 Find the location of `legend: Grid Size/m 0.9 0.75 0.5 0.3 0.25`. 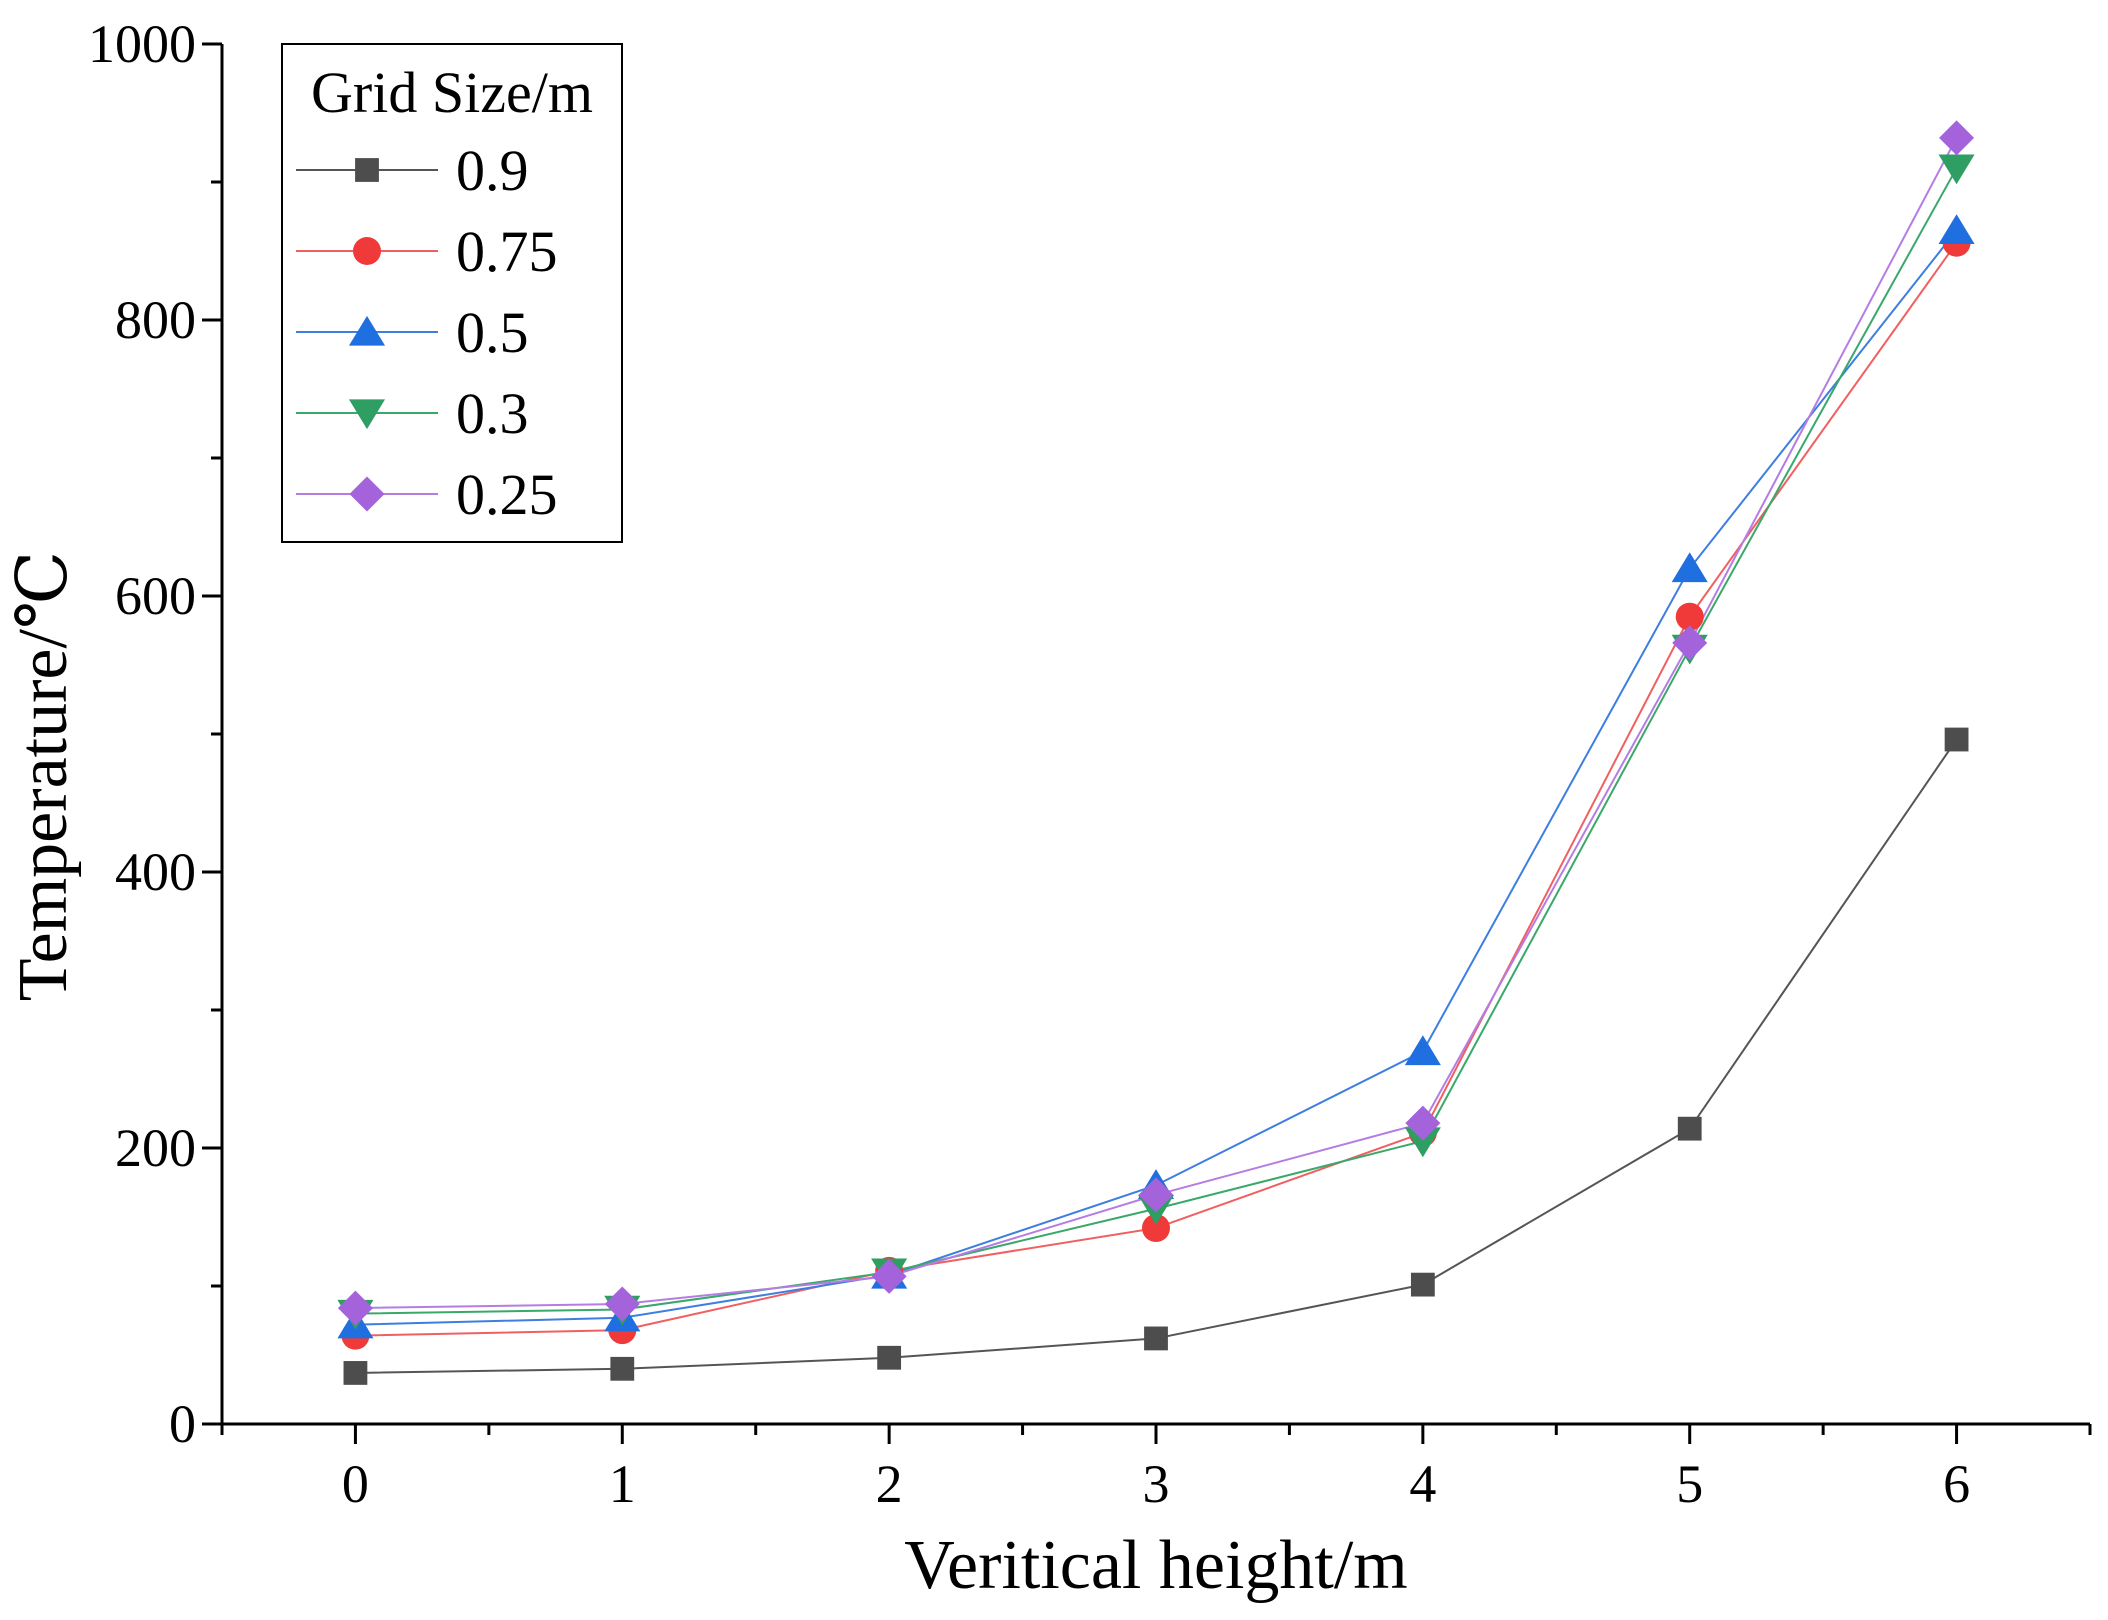

legend: Grid Size/m 0.9 0.75 0.5 0.3 0.25 is located at coordinates (452, 293).